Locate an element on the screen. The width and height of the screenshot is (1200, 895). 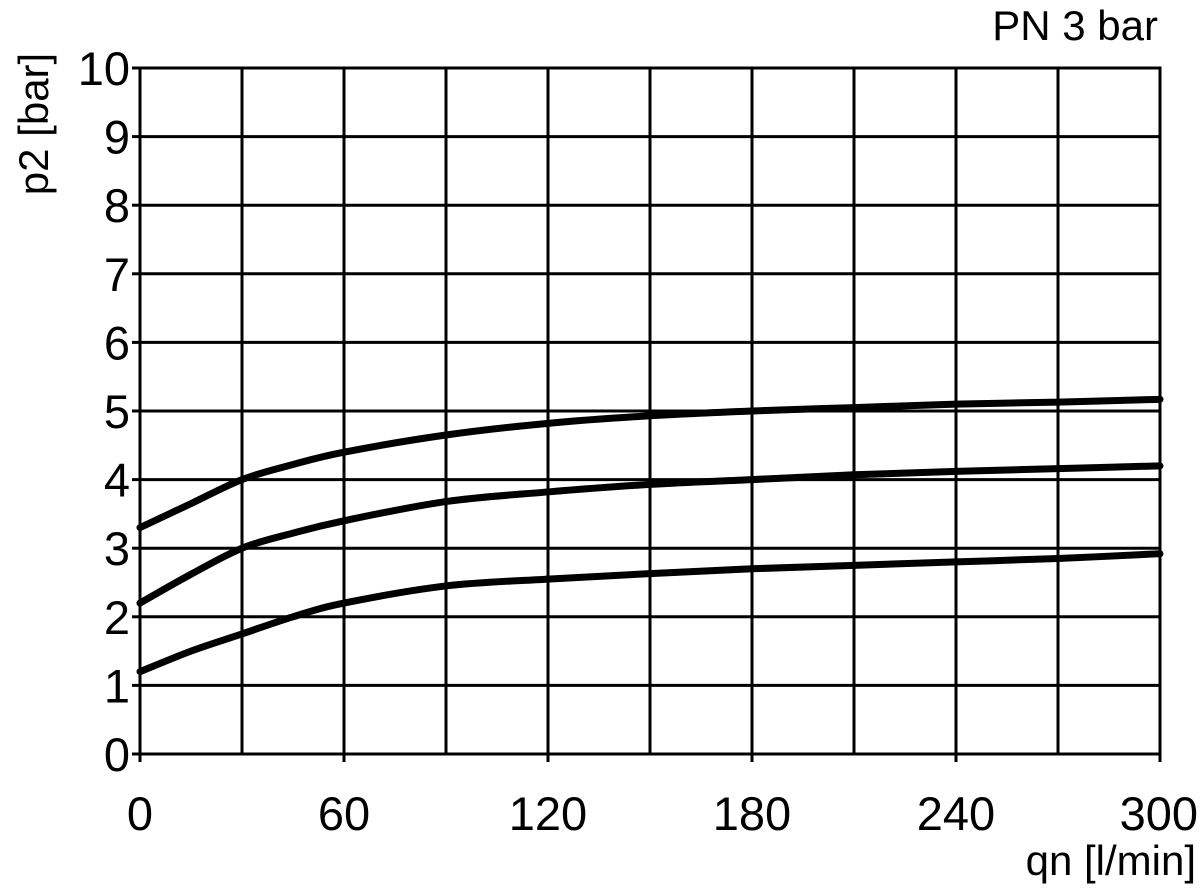
y-tick-label: 7 is located at coordinates (117, 274).